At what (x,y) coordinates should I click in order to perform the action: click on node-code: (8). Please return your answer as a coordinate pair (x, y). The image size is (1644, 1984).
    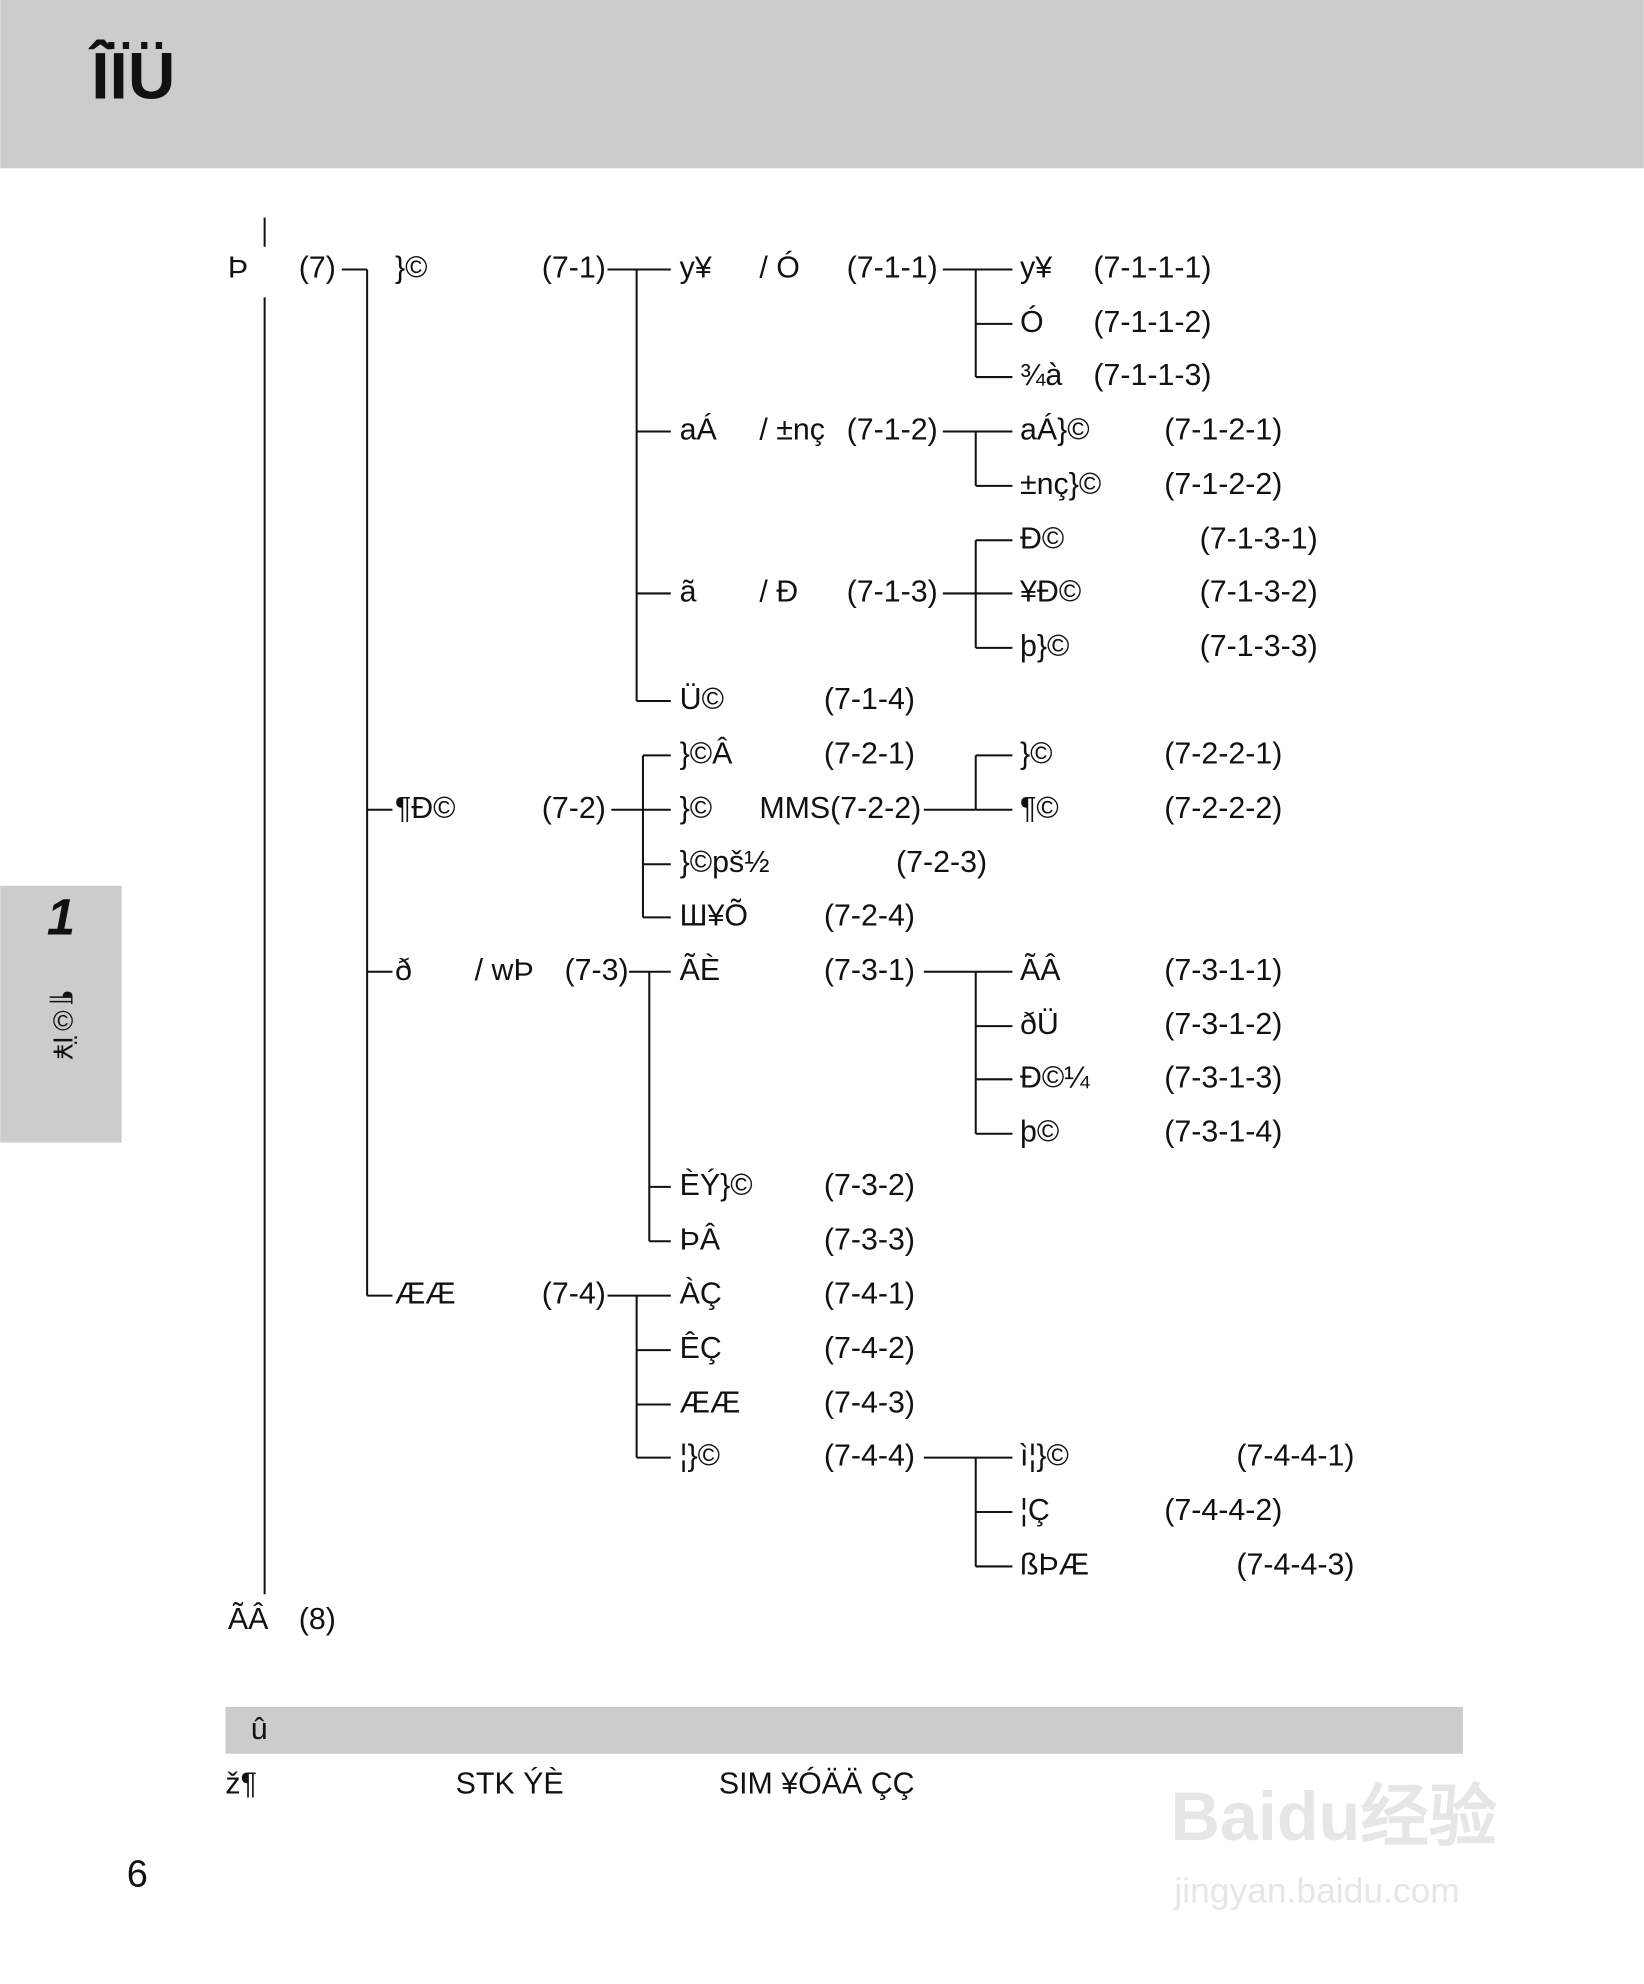
    Looking at the image, I should click on (317, 1619).